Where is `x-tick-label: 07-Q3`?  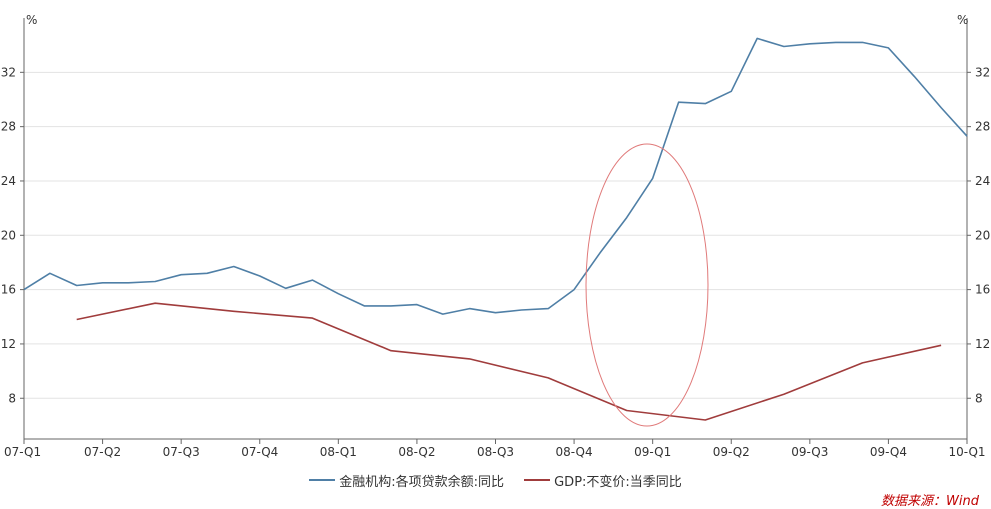 x-tick-label: 07-Q3 is located at coordinates (181, 452).